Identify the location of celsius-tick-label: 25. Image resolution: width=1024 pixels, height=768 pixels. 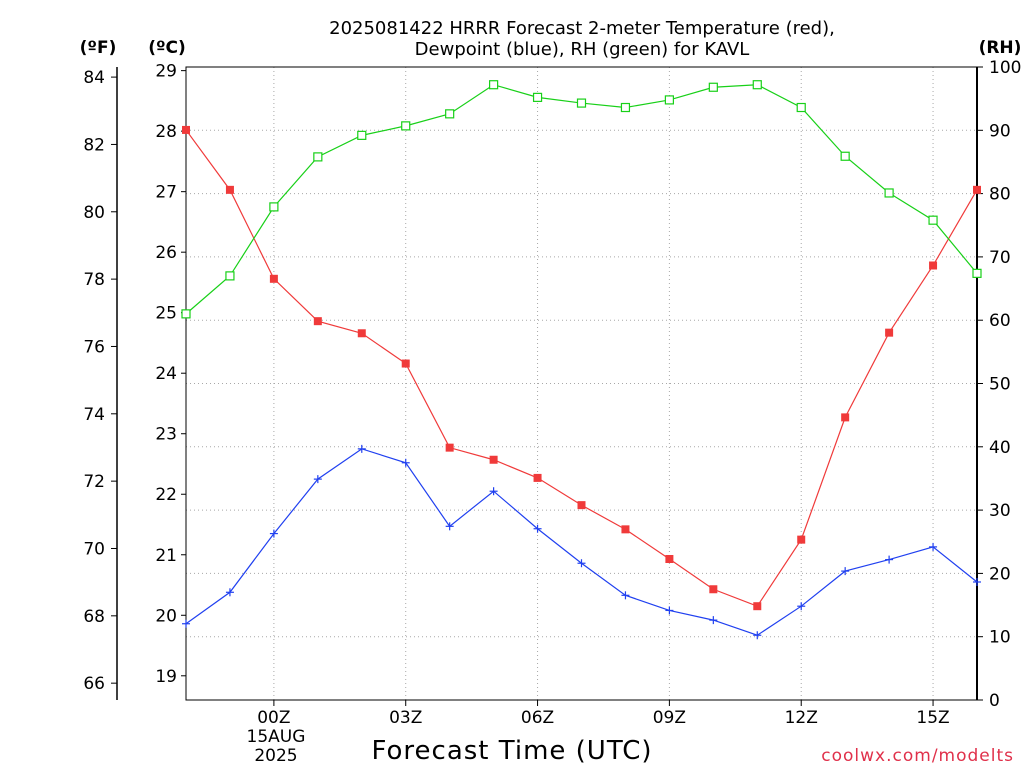
(166, 314).